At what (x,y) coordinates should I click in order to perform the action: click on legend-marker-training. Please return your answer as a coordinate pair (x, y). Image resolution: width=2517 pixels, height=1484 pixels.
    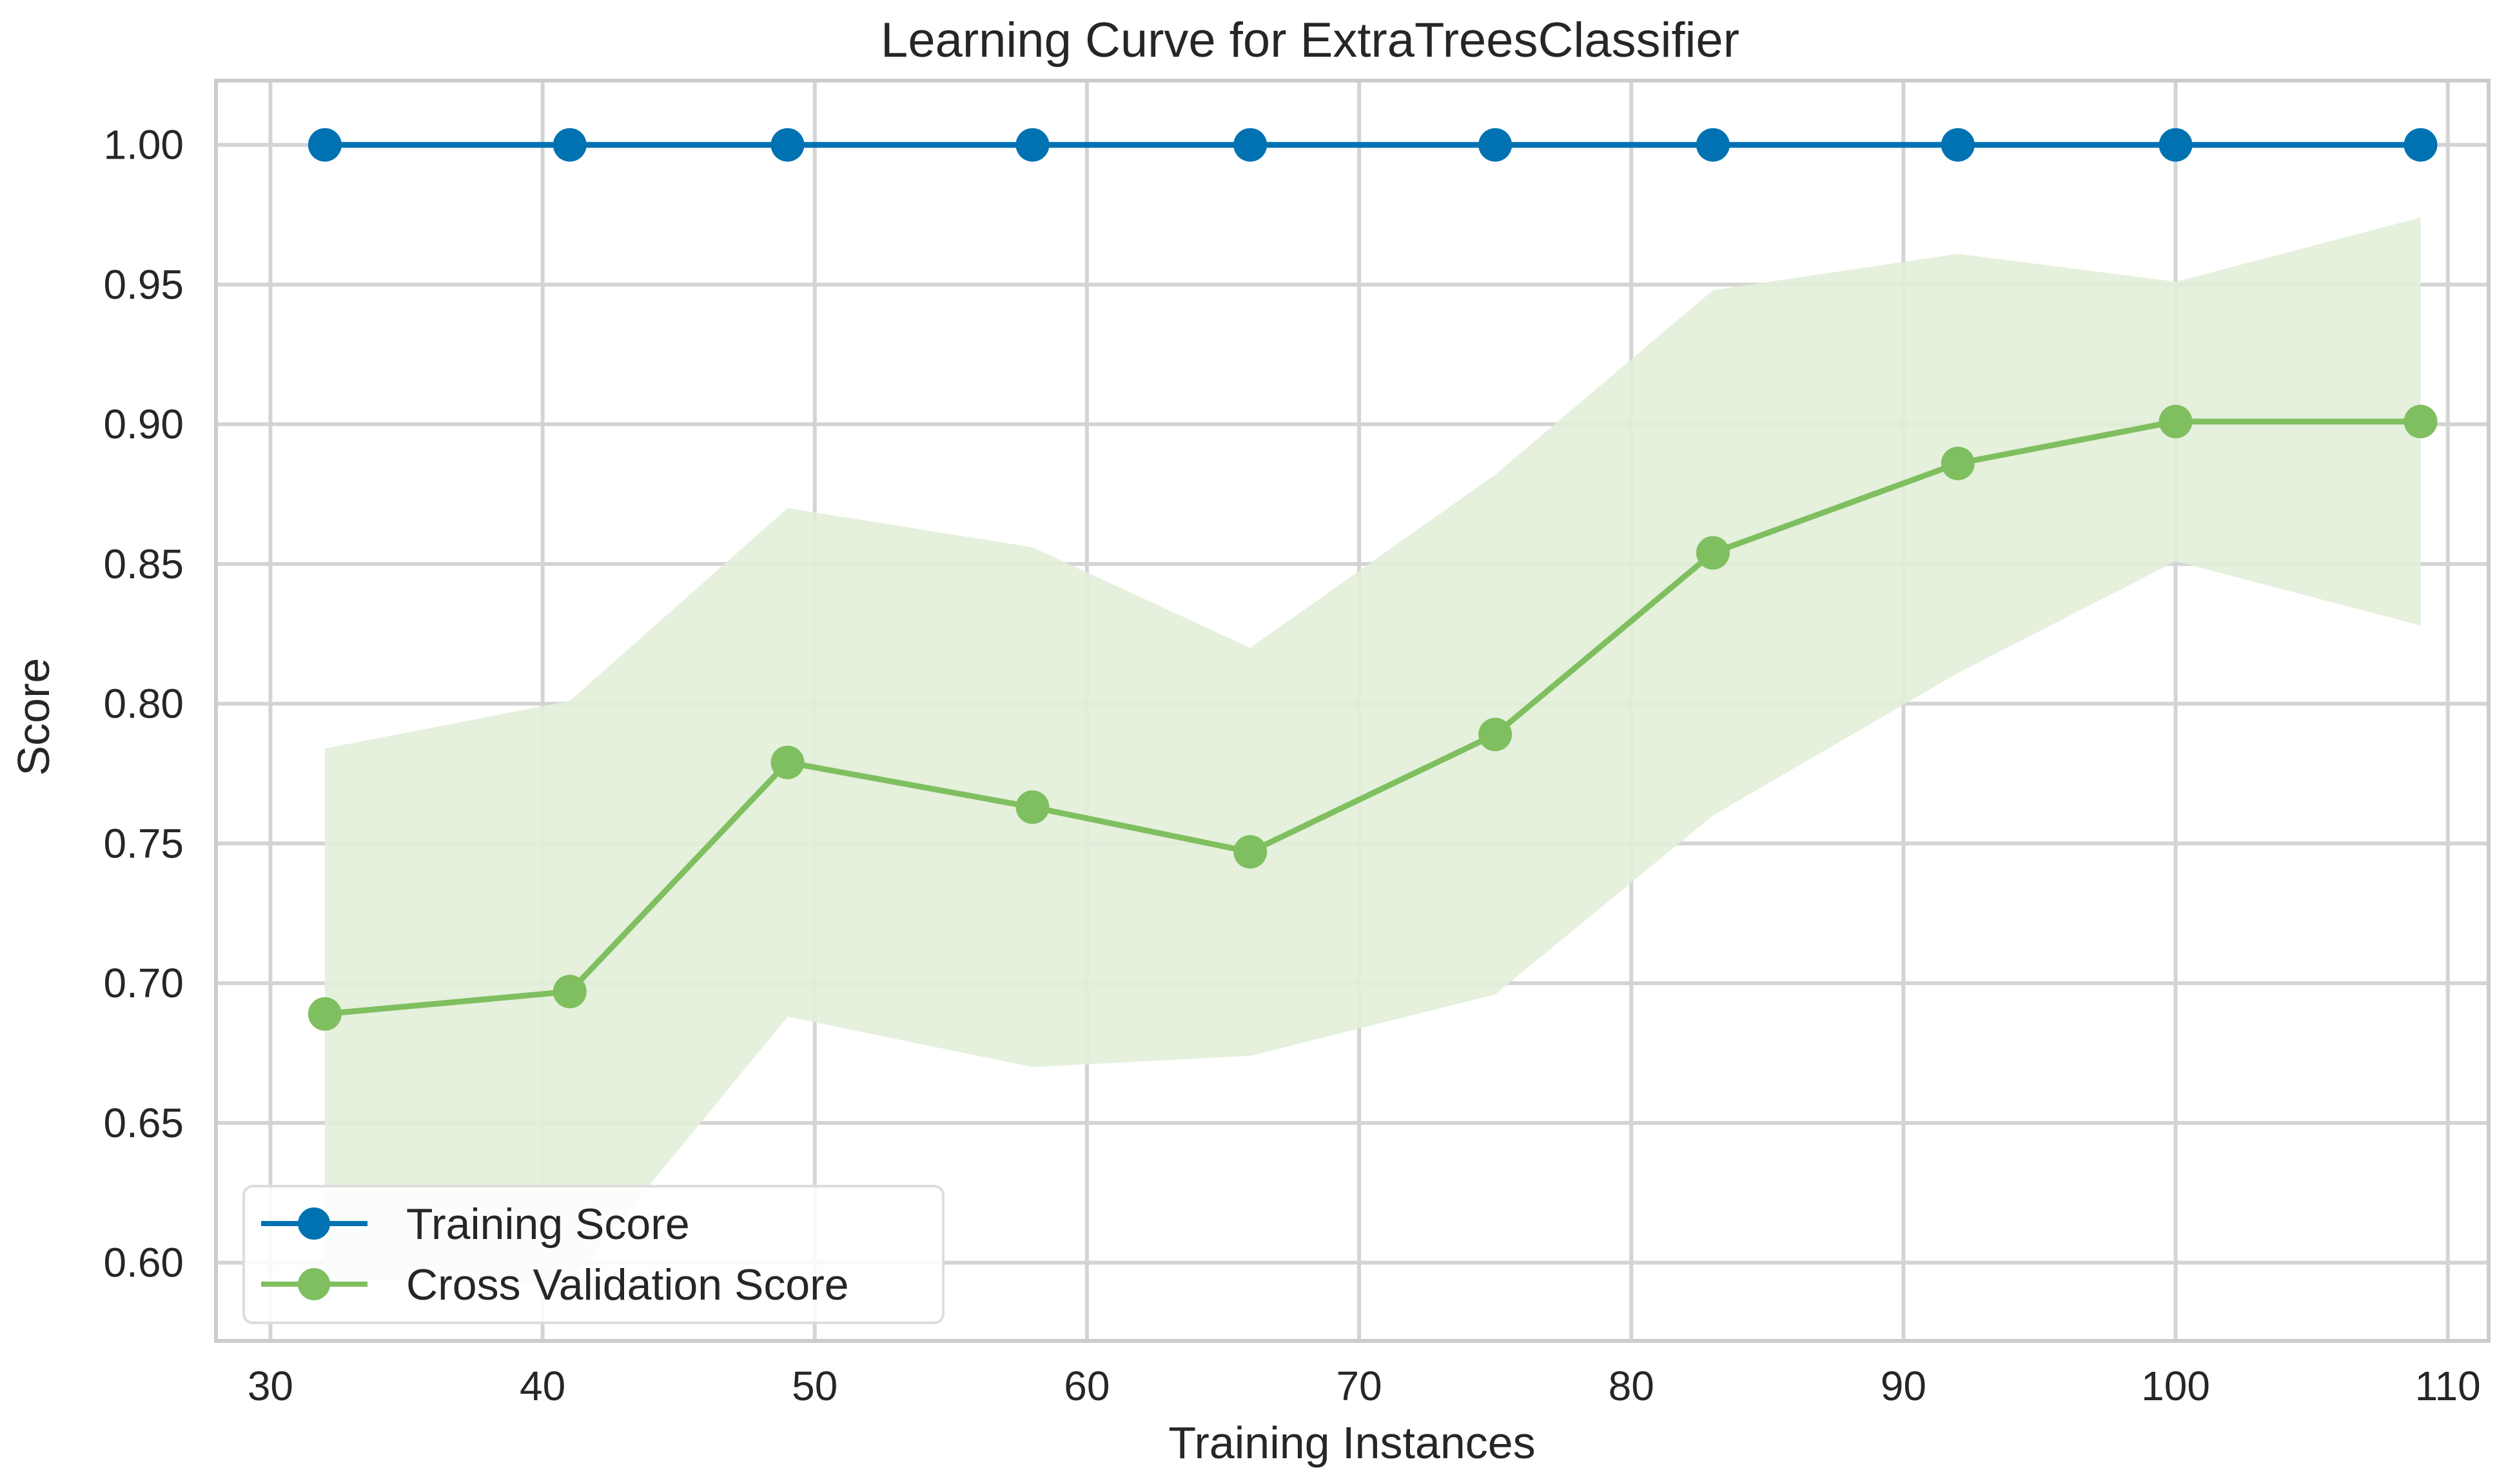
    Looking at the image, I should click on (314, 1223).